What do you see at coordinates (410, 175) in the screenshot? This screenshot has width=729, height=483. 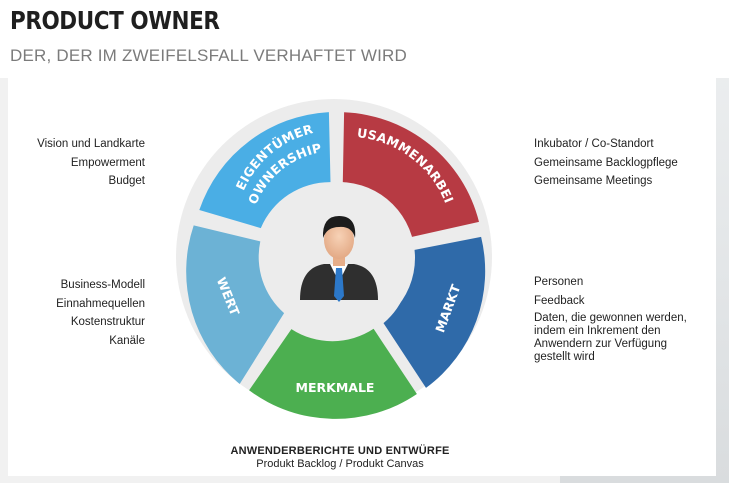 I see `segment-collaboration` at bounding box center [410, 175].